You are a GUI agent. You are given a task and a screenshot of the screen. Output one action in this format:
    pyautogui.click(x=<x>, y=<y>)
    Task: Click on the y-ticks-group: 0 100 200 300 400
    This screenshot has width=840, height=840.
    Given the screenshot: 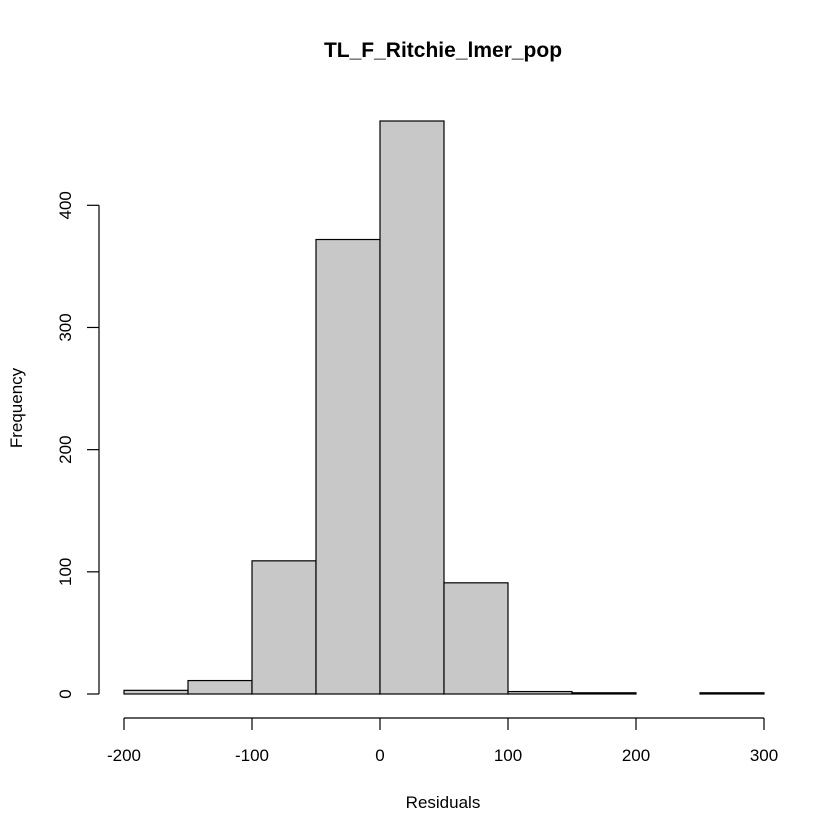 What is the action you would take?
    pyautogui.click(x=77, y=445)
    